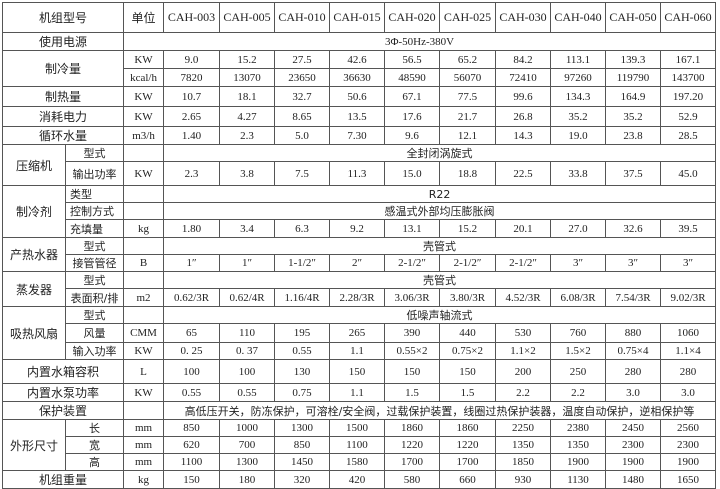  Describe the element at coordinates (468, 462) in the screenshot. I see `value-cell: 1700` at that location.